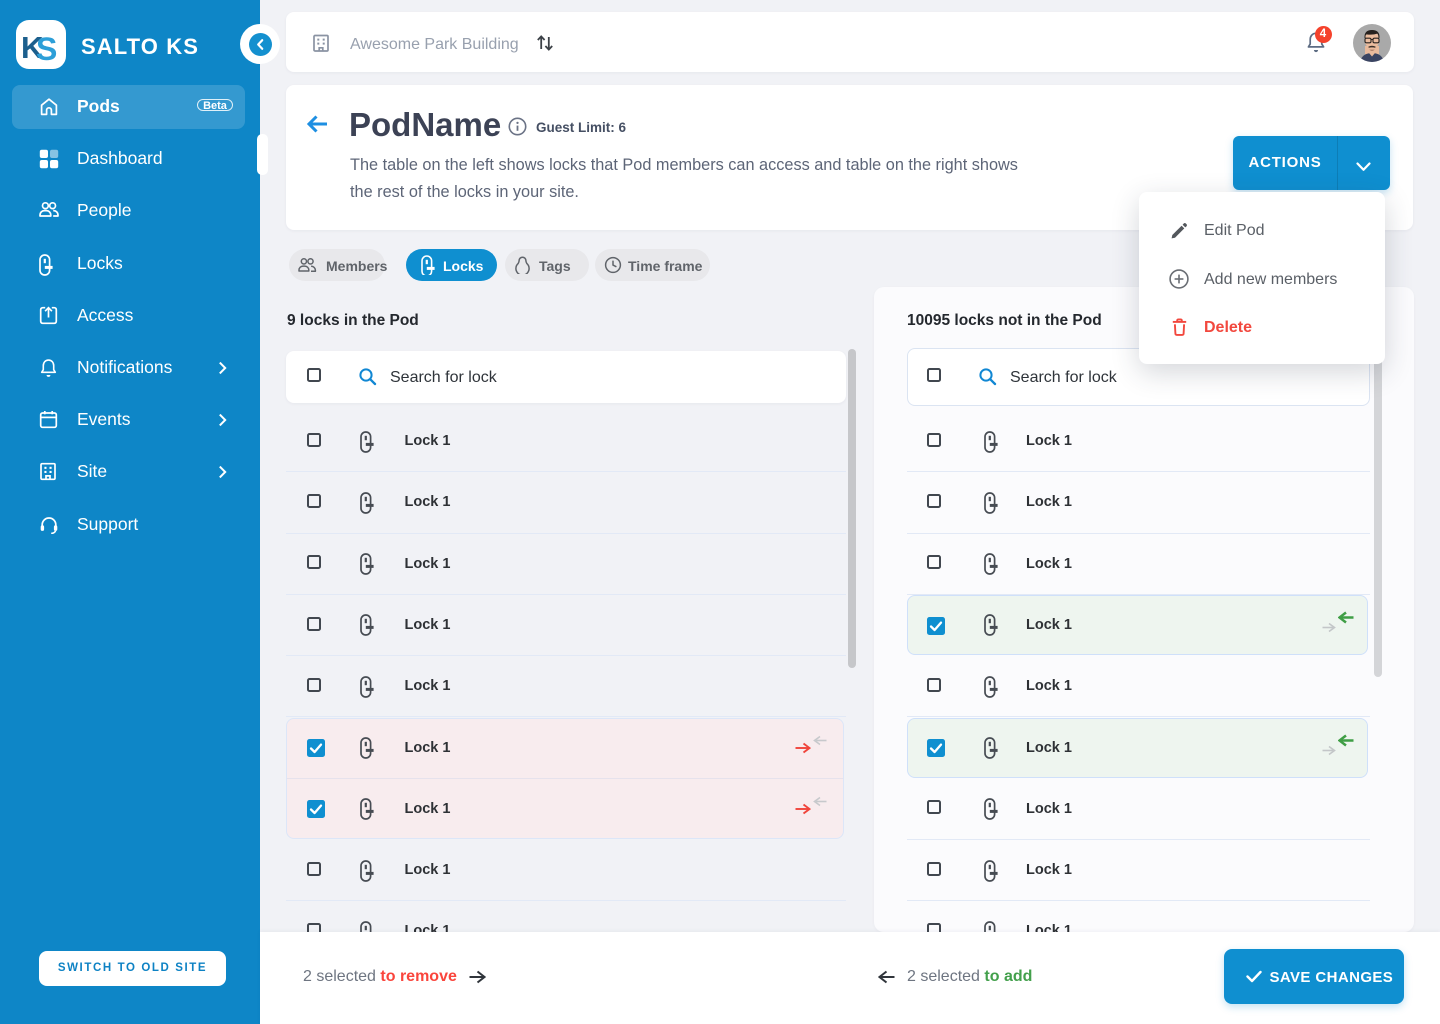 The height and width of the screenshot is (1024, 1440). What do you see at coordinates (32, 47) in the screenshot?
I see `svg-text: K` at bounding box center [32, 47].